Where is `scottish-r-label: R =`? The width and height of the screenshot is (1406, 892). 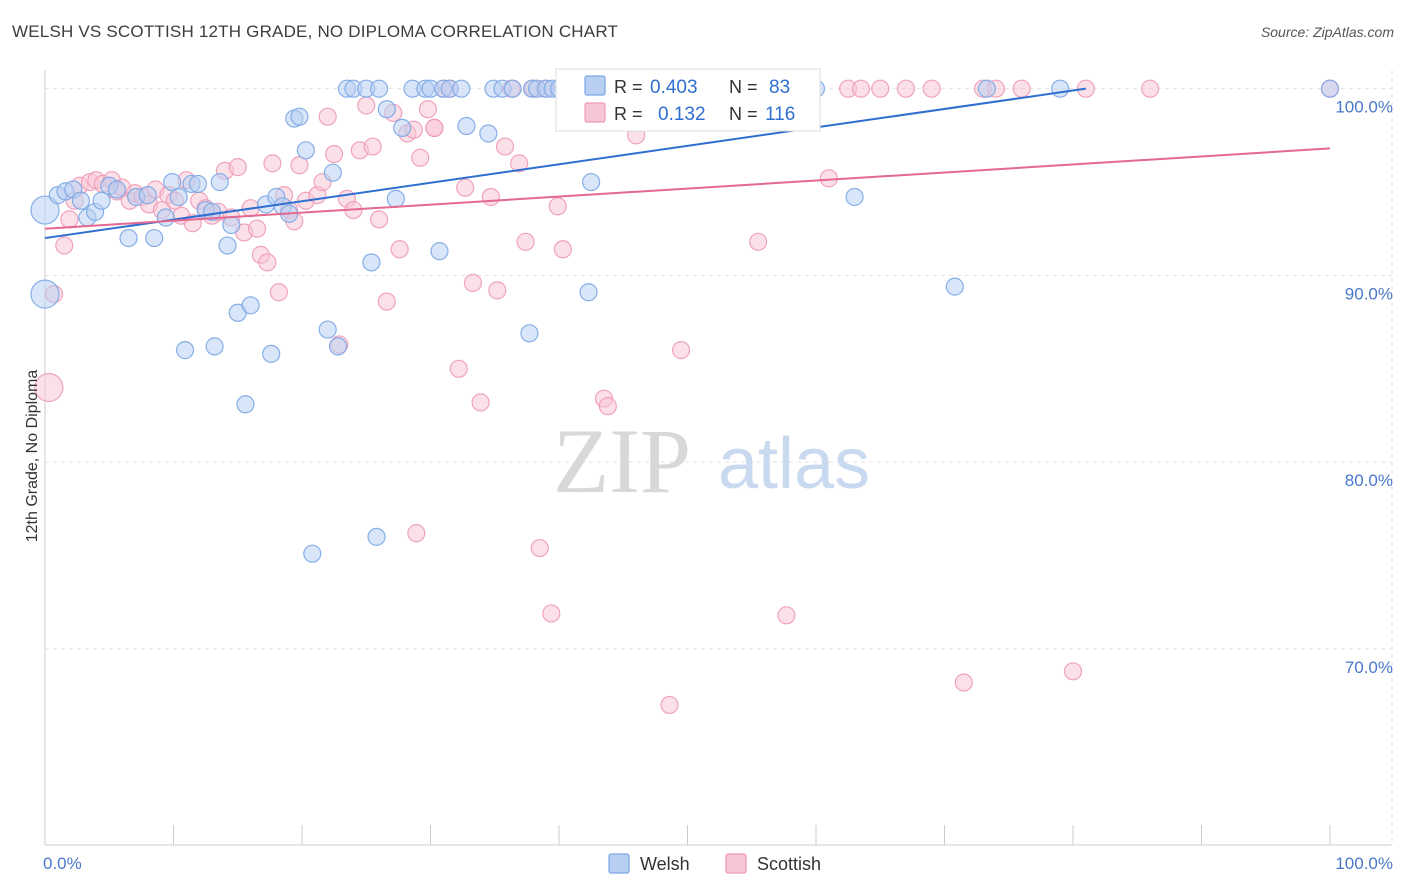 scottish-r-label: R = is located at coordinates (628, 114).